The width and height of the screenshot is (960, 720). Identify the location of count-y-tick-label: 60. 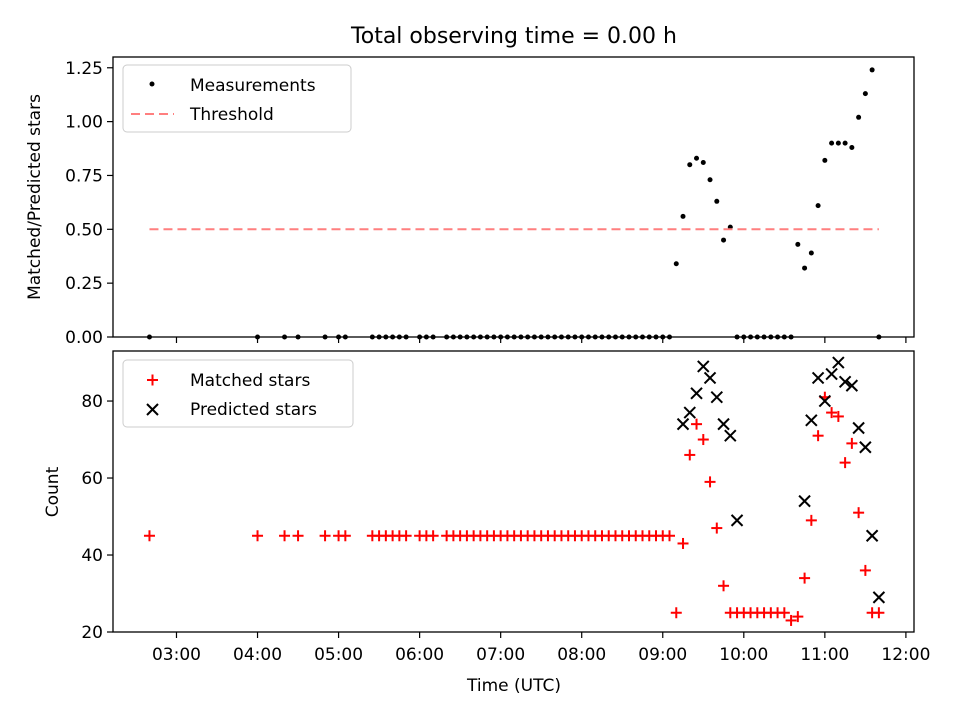
(92, 479).